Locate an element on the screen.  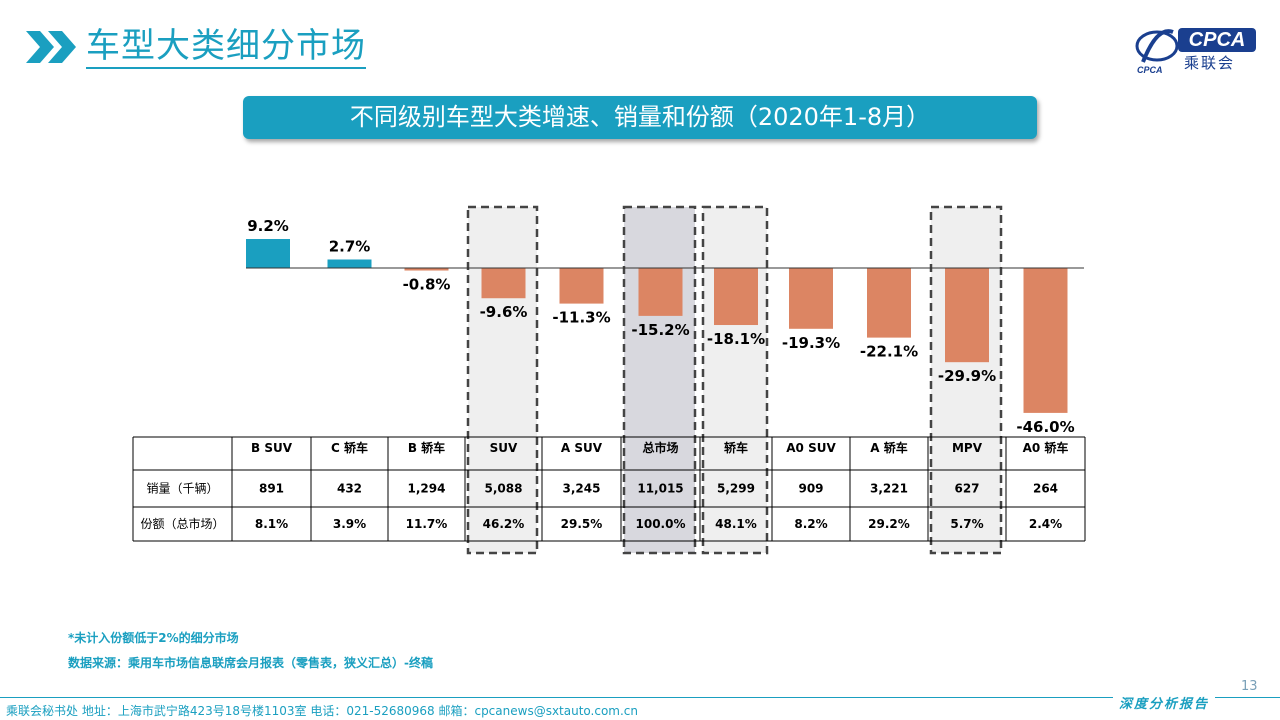
tick-label: B SUV is located at coordinates (272, 448).